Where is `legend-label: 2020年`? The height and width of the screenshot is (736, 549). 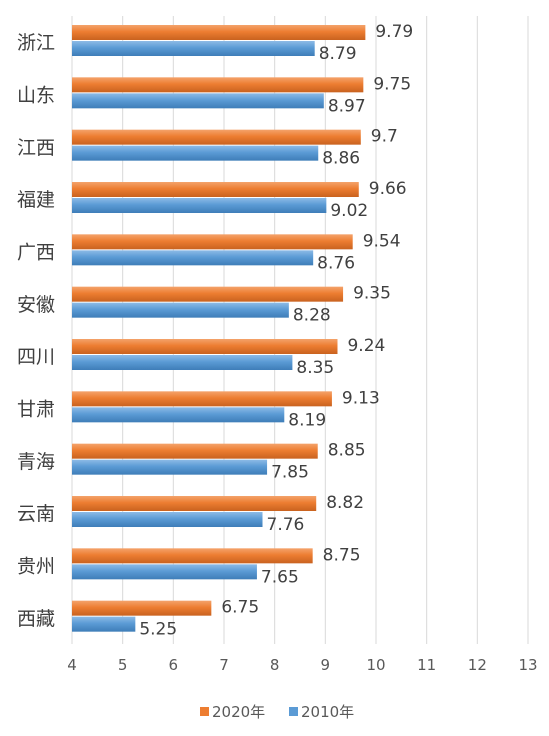
legend-label: 2020年 is located at coordinates (238, 712).